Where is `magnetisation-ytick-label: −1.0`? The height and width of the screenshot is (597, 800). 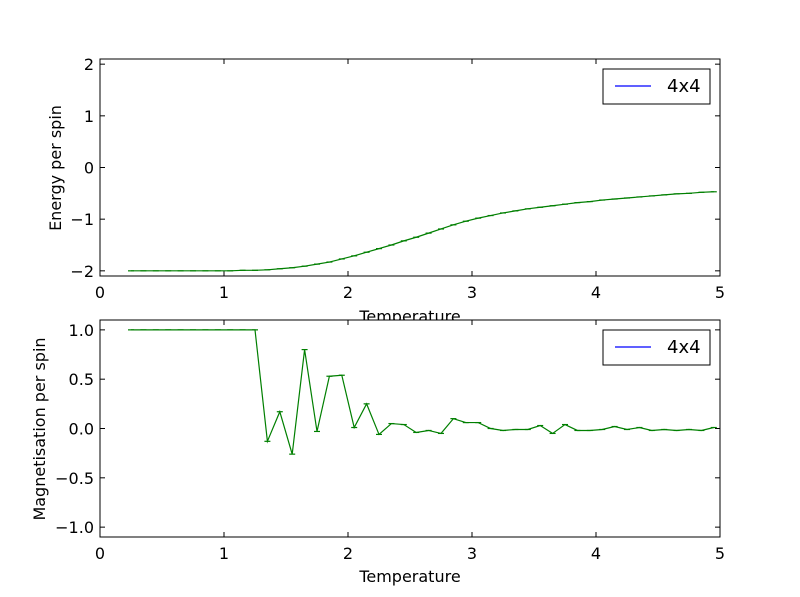 magnetisation-ytick-label: −1.0 is located at coordinates (74, 527).